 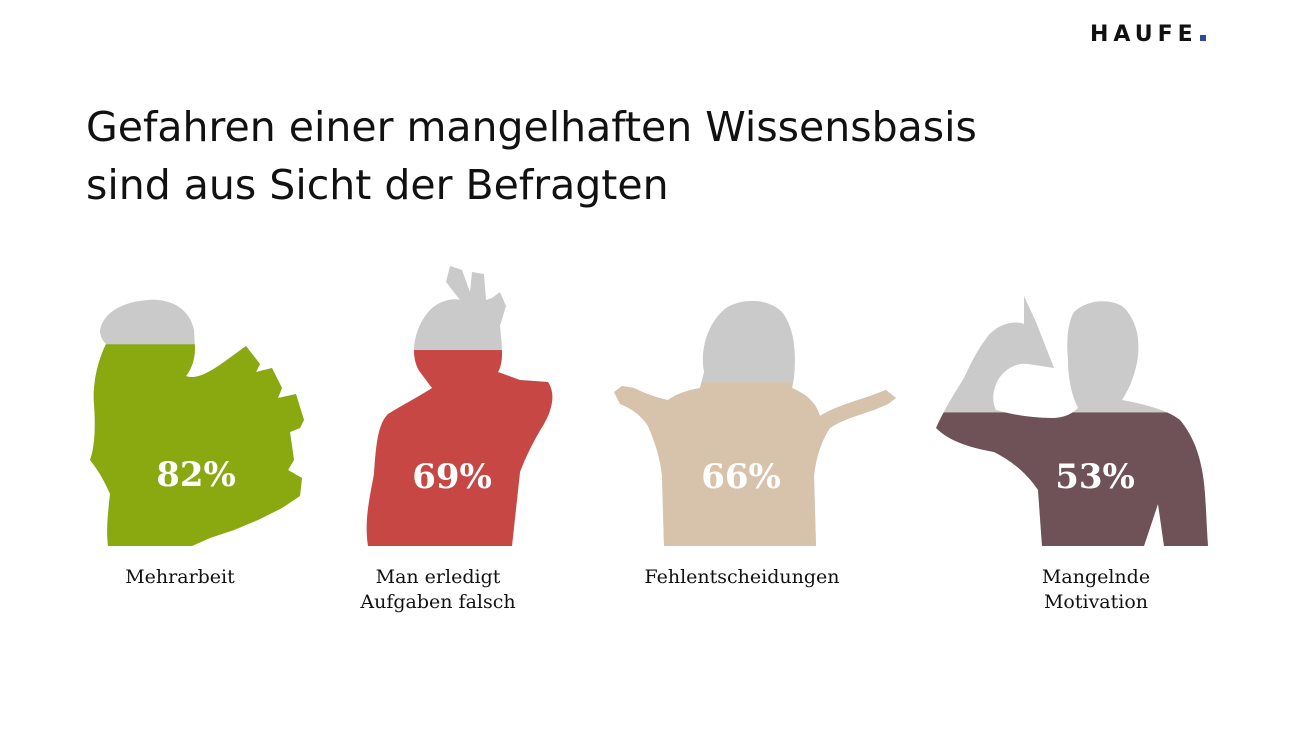 What do you see at coordinates (438, 602) in the screenshot?
I see `category-label-2-line-2: Aufgaben falsch` at bounding box center [438, 602].